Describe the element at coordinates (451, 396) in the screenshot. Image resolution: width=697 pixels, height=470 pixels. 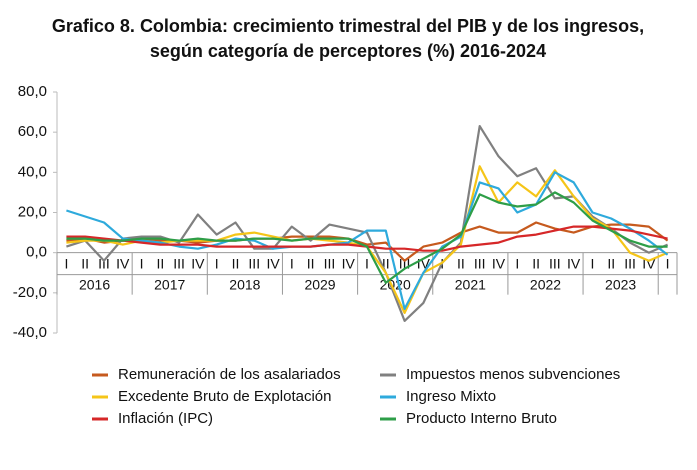
I see `legend-label: Ingreso Mixto` at that location.